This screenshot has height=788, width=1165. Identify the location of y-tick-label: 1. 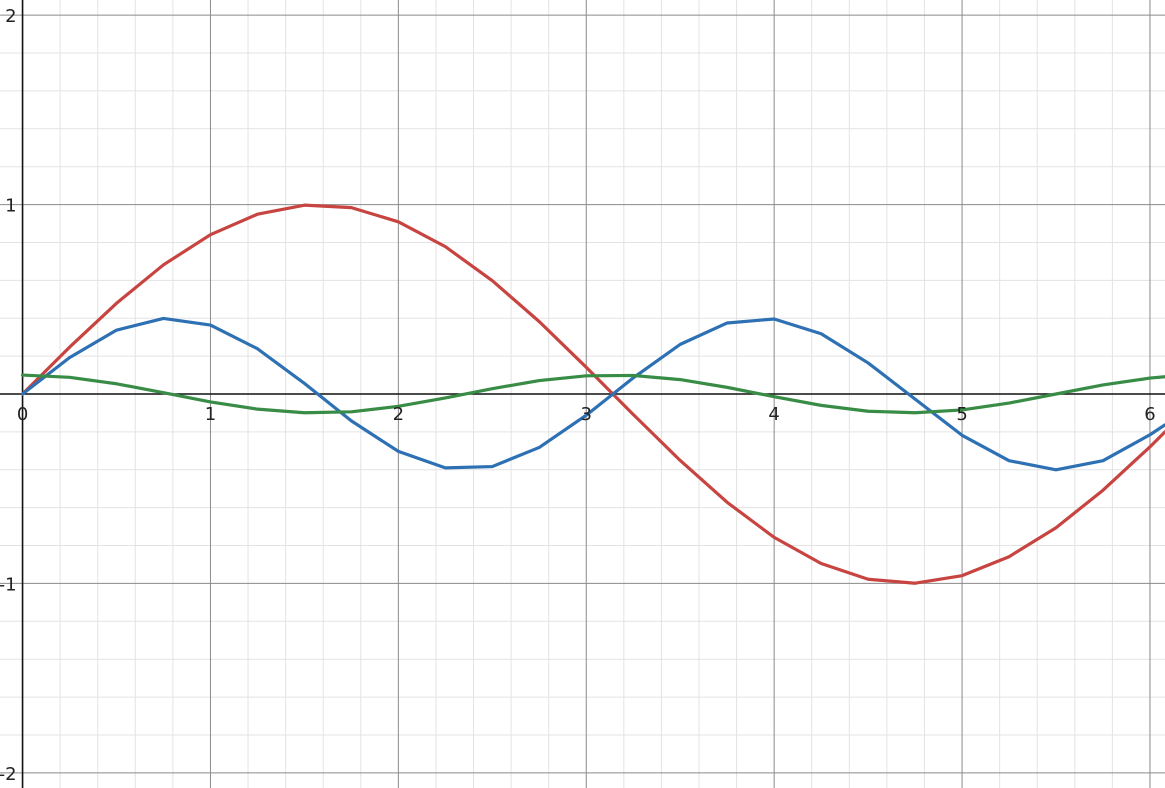
(10, 206).